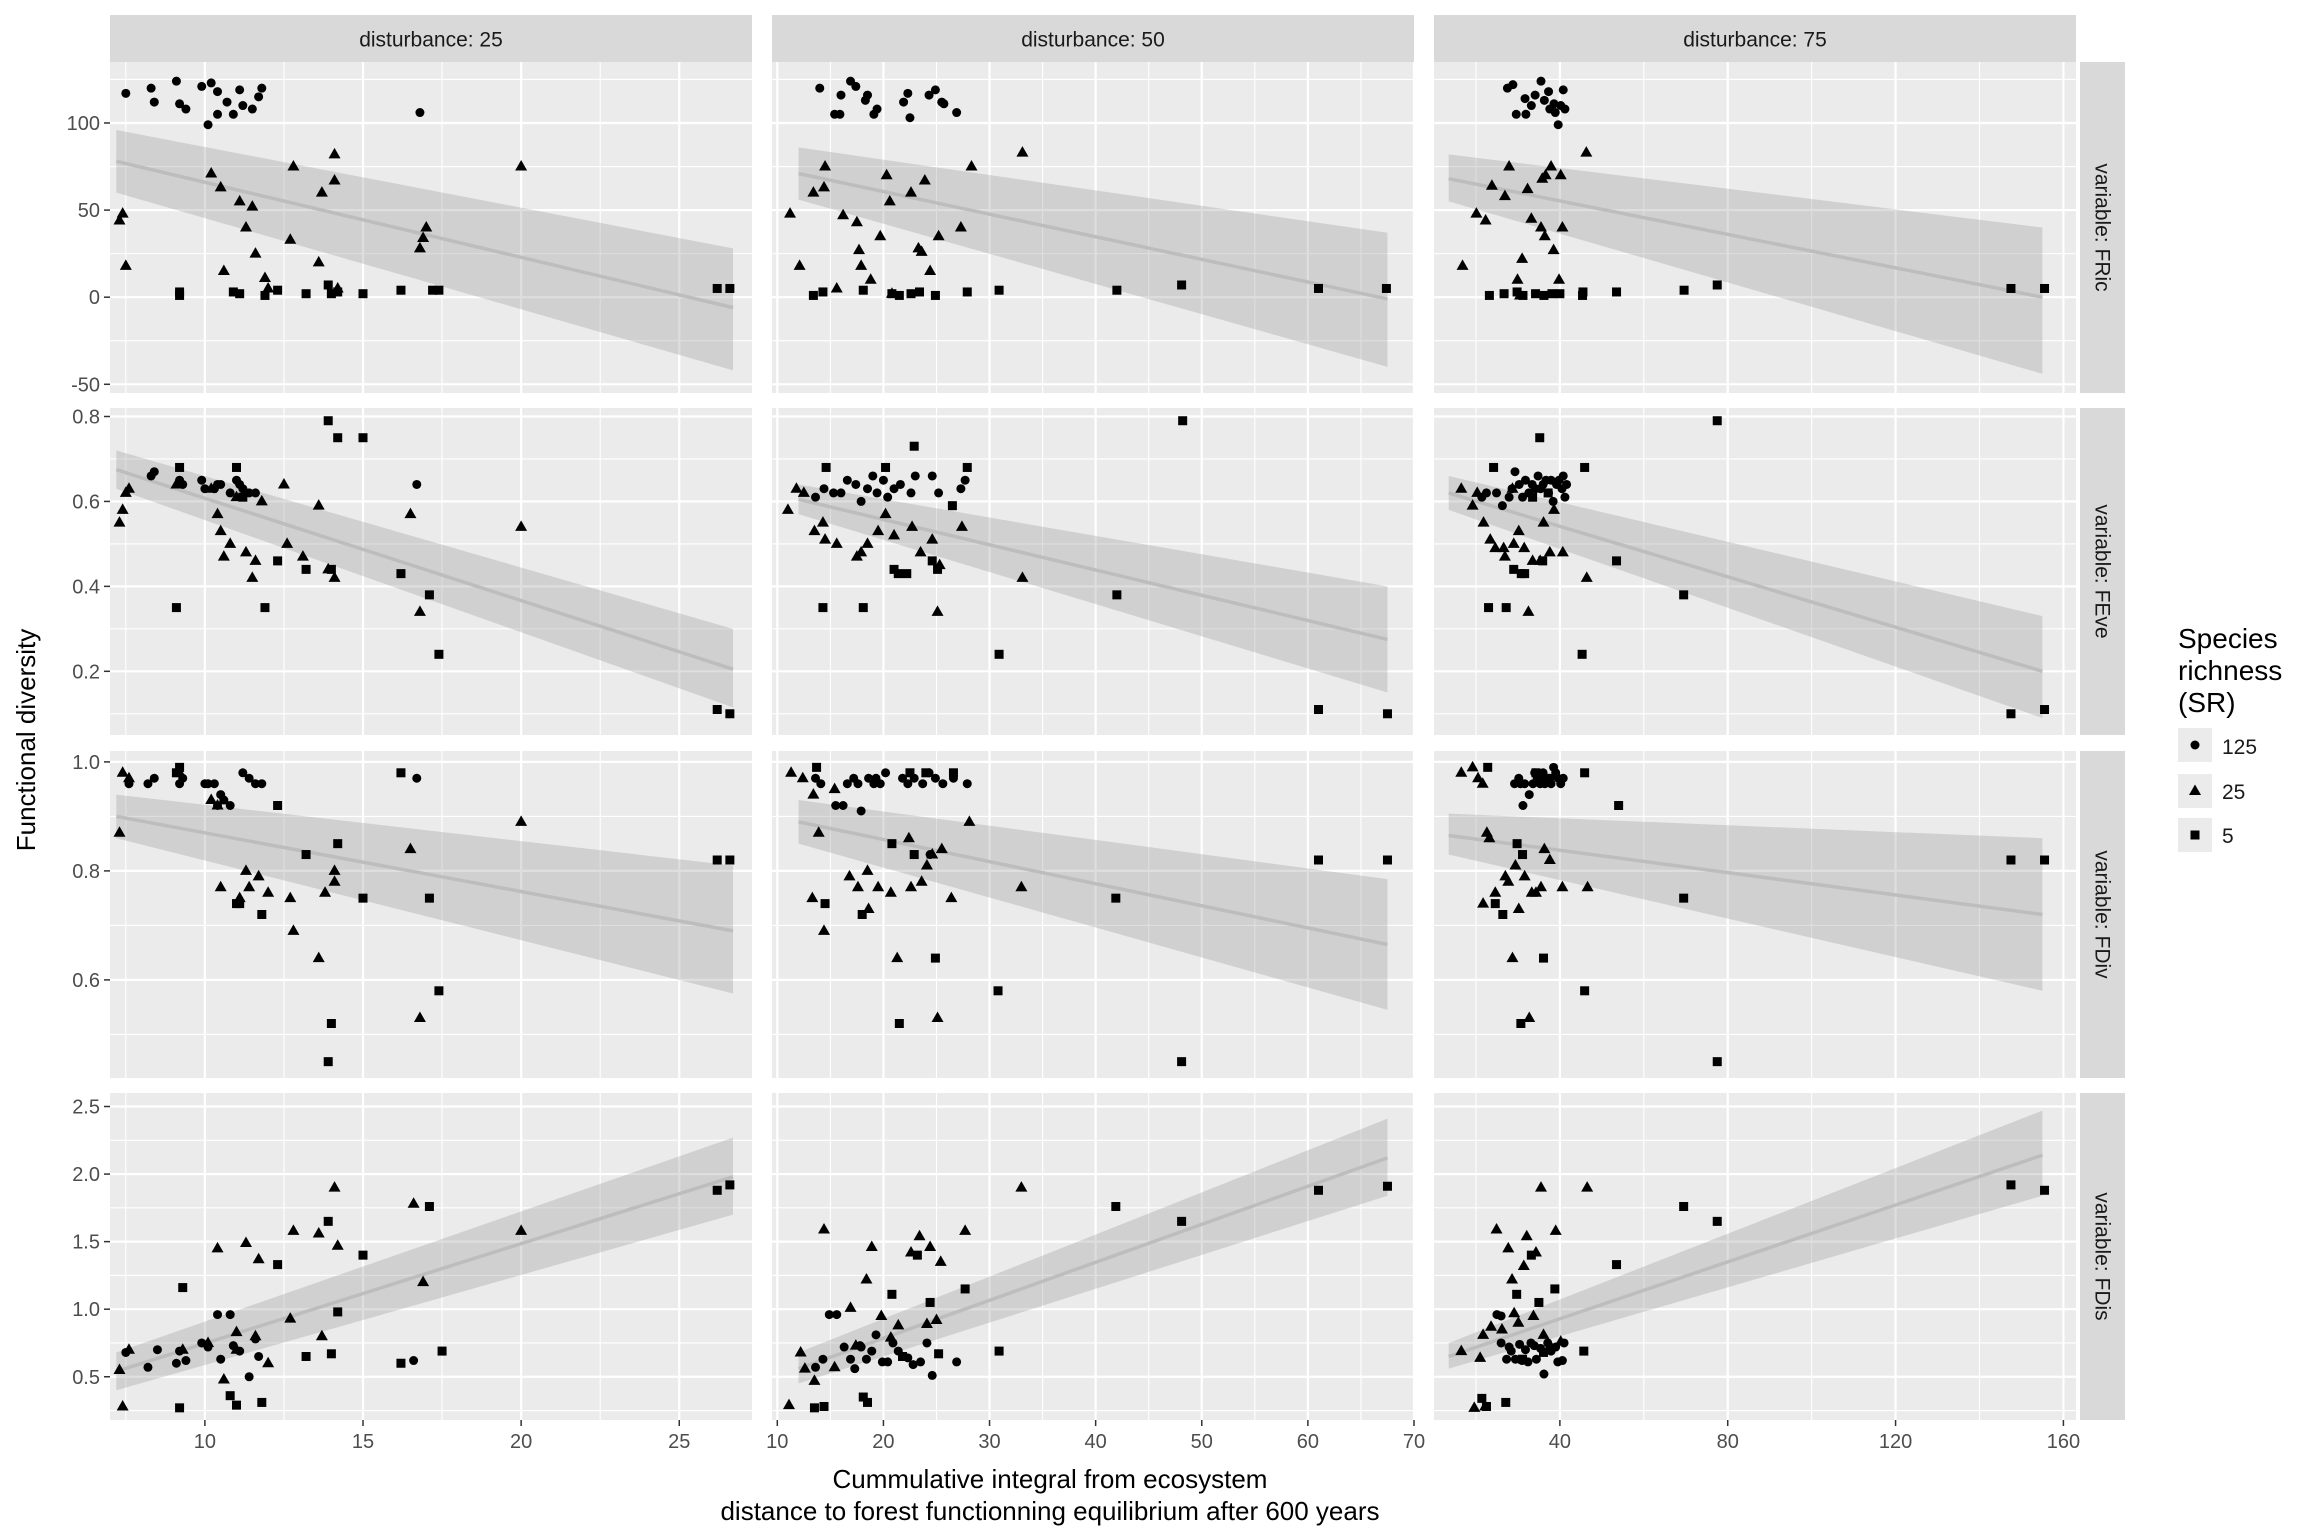 The height and width of the screenshot is (1536, 2304). Describe the element at coordinates (2230, 737) in the screenshot. I see `legend: Species richness (SR) 125 25 5` at that location.